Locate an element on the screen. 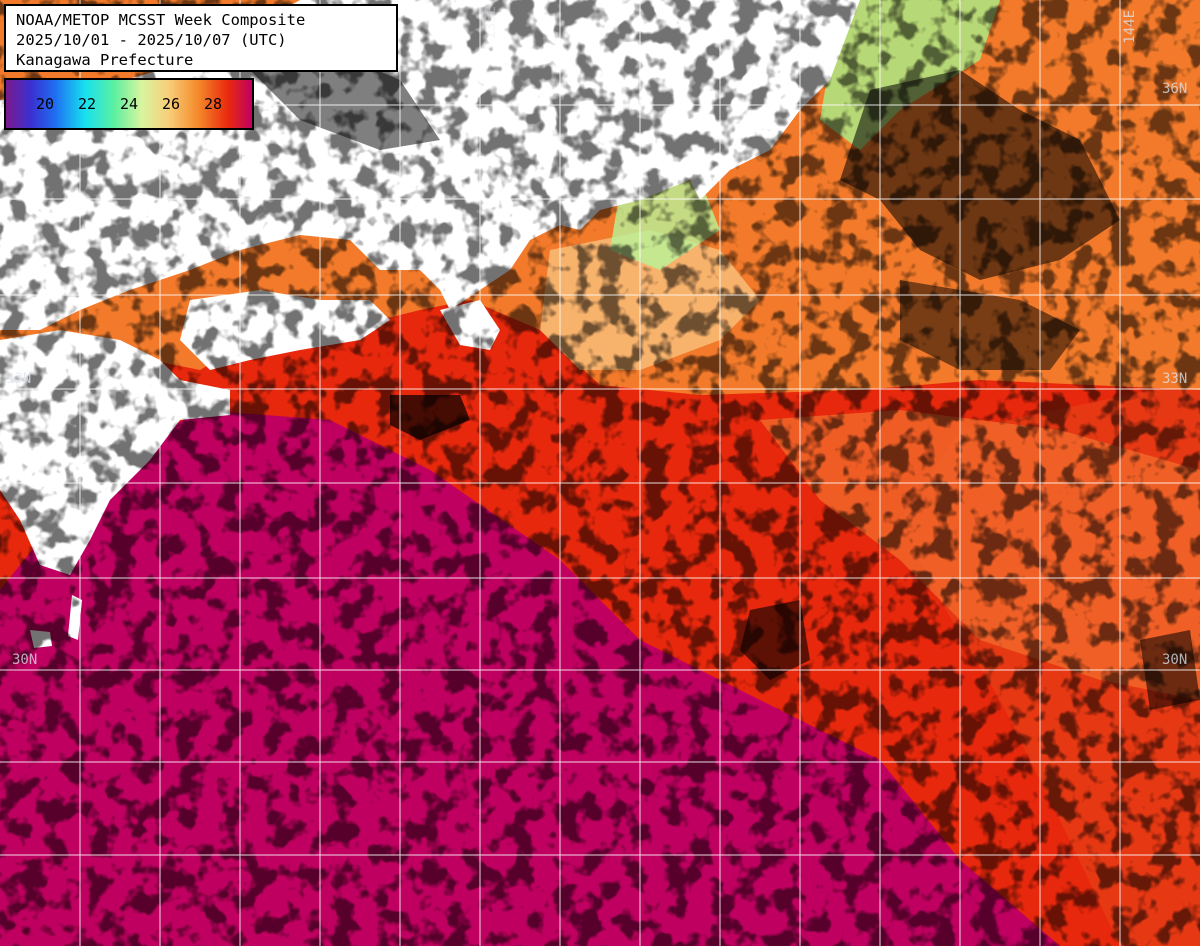 The width and height of the screenshot is (1200, 946). legend-tick-24: 24 is located at coordinates (129, 104).